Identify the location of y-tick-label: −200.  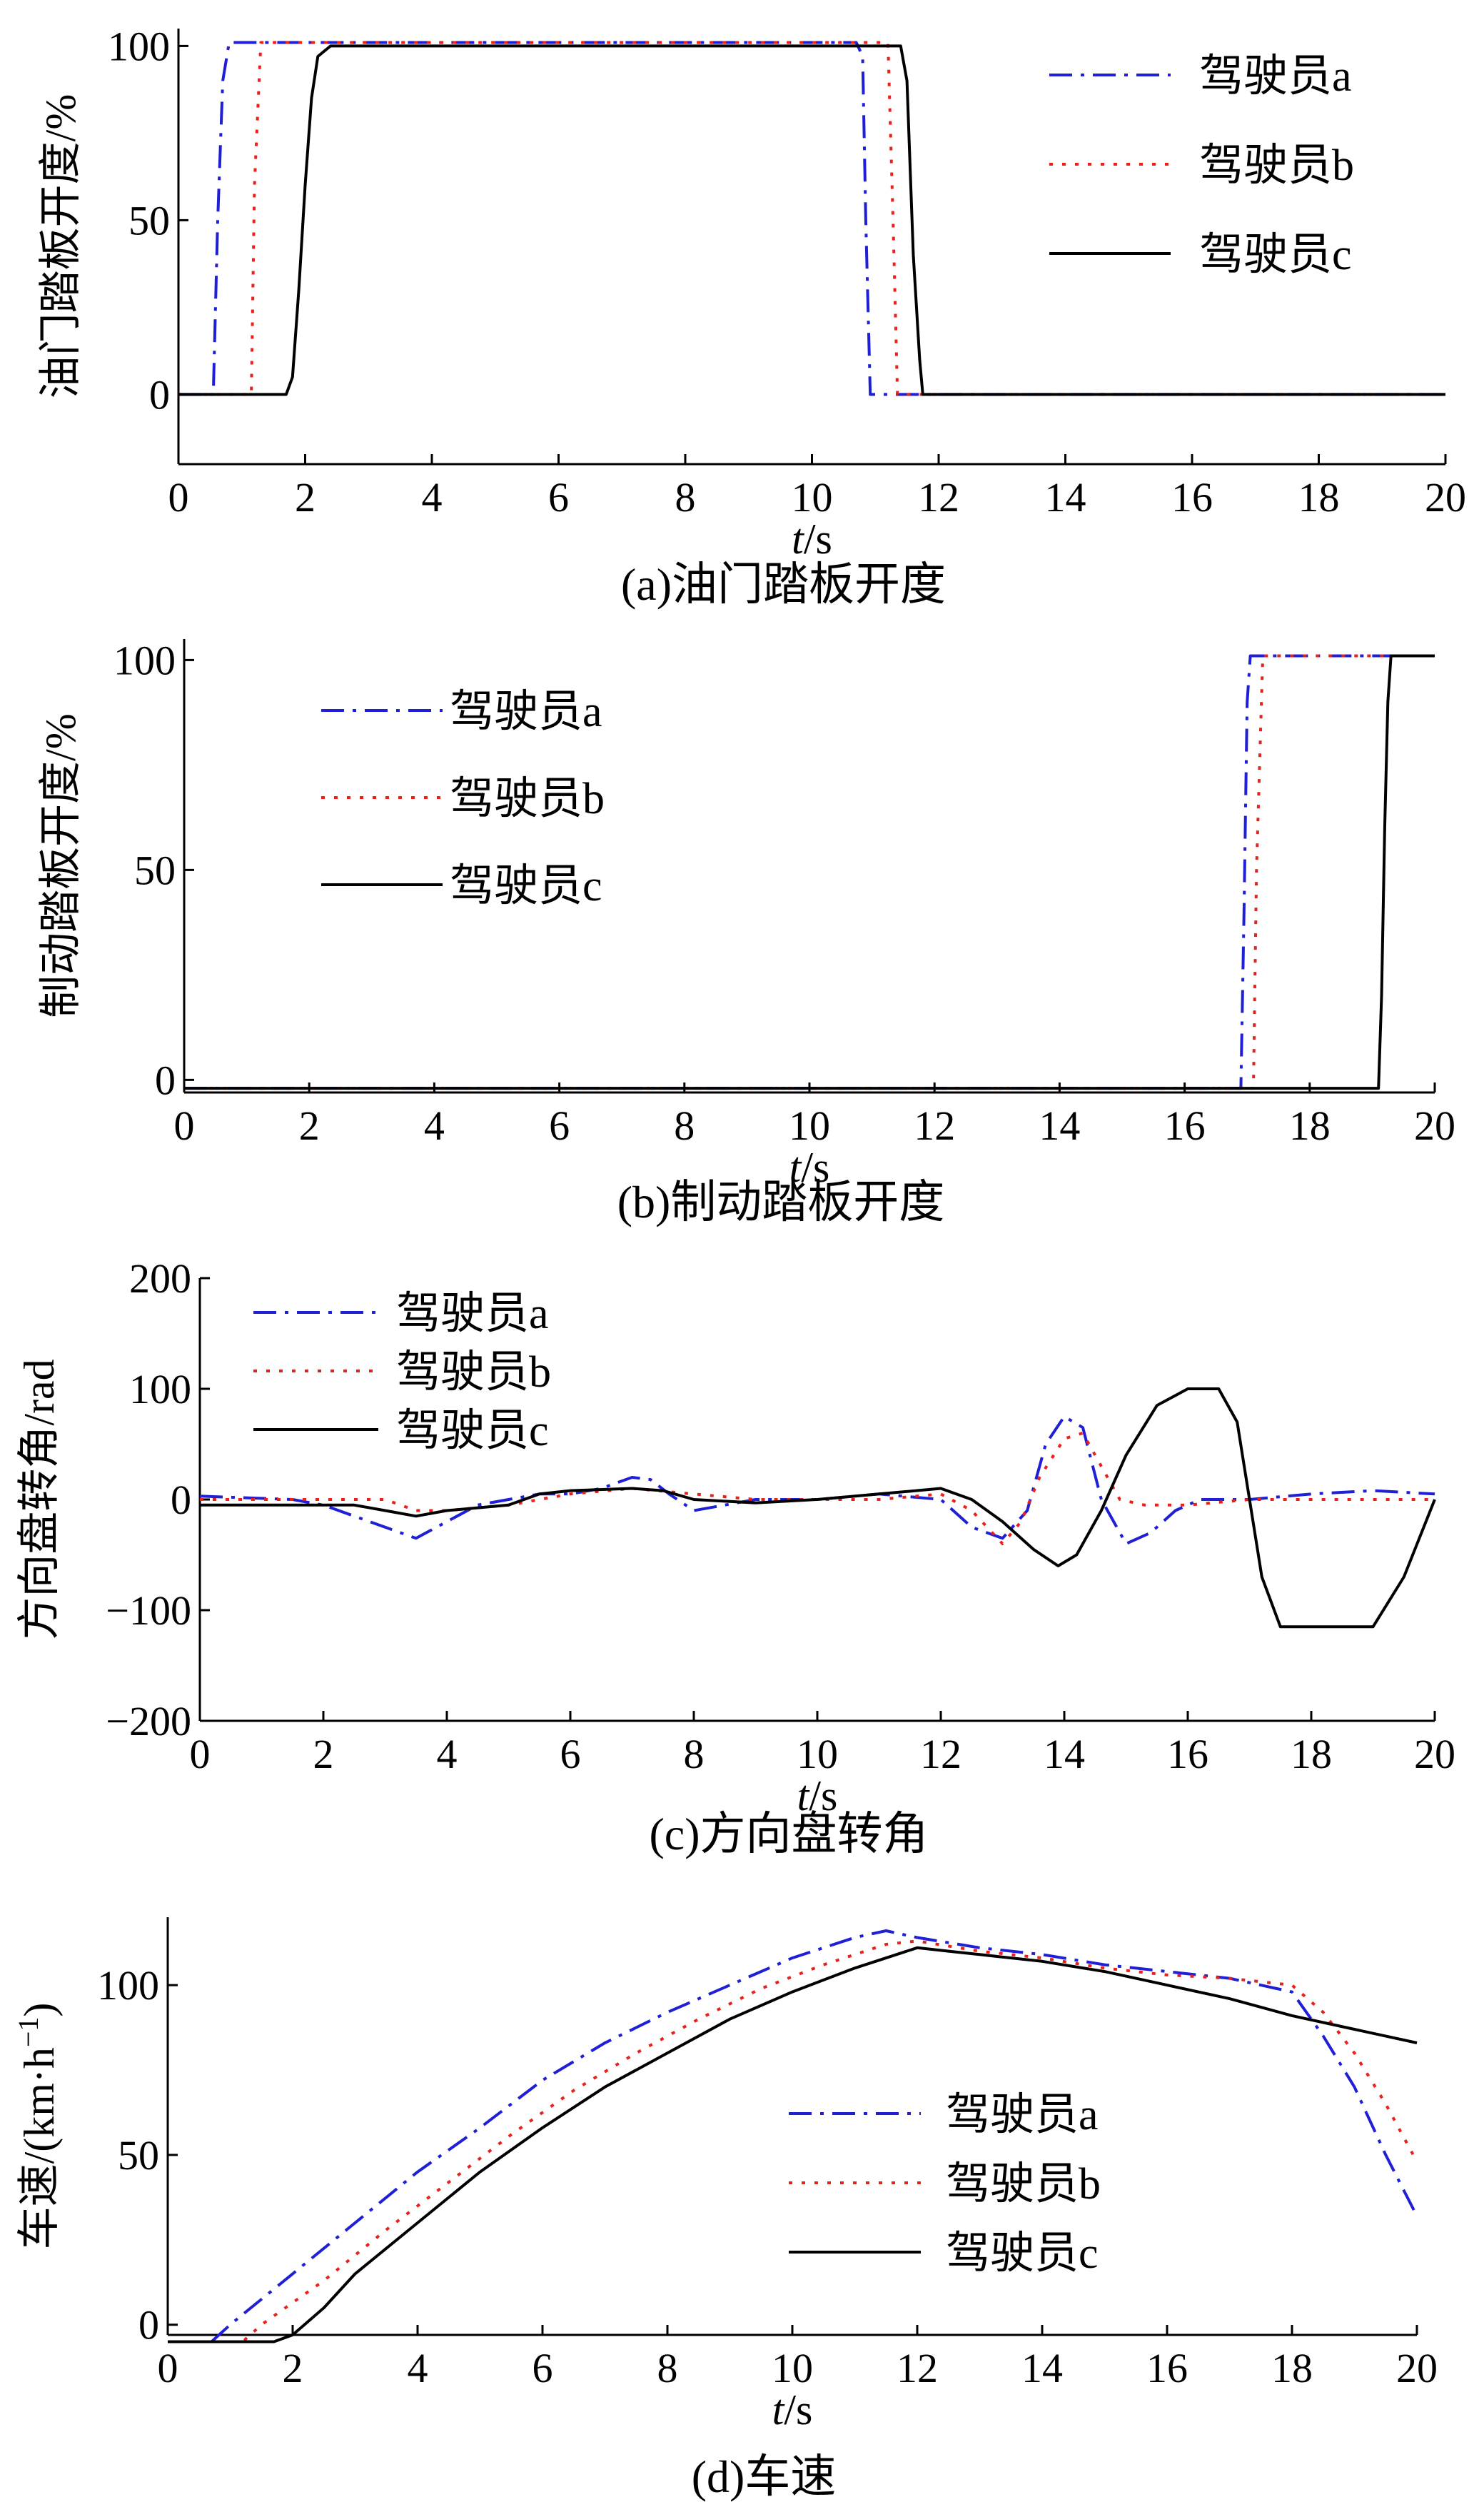
(148, 1721).